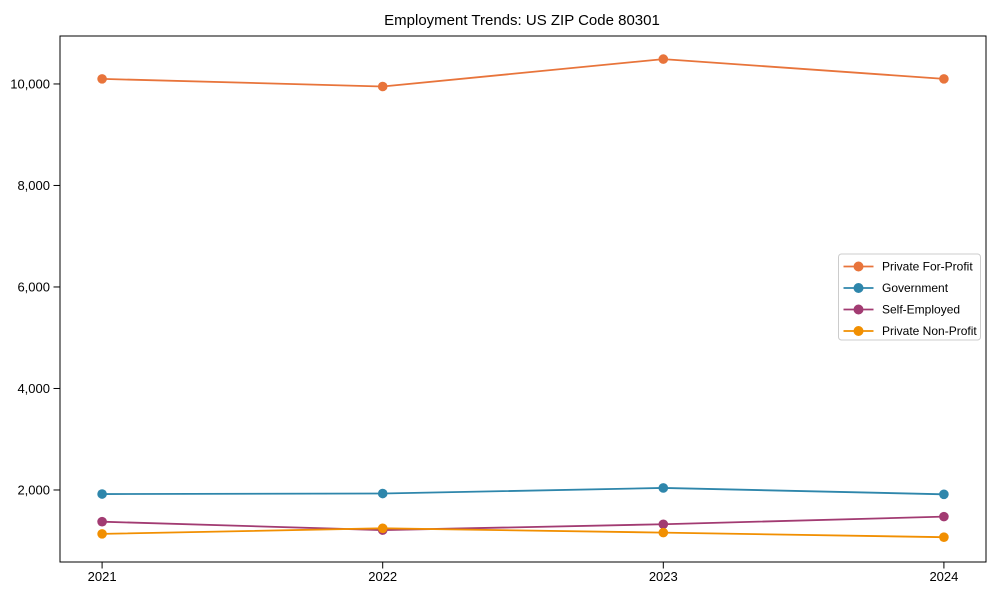  What do you see at coordinates (33, 185) in the screenshot?
I see `y-axis-tick-label: 8,000` at bounding box center [33, 185].